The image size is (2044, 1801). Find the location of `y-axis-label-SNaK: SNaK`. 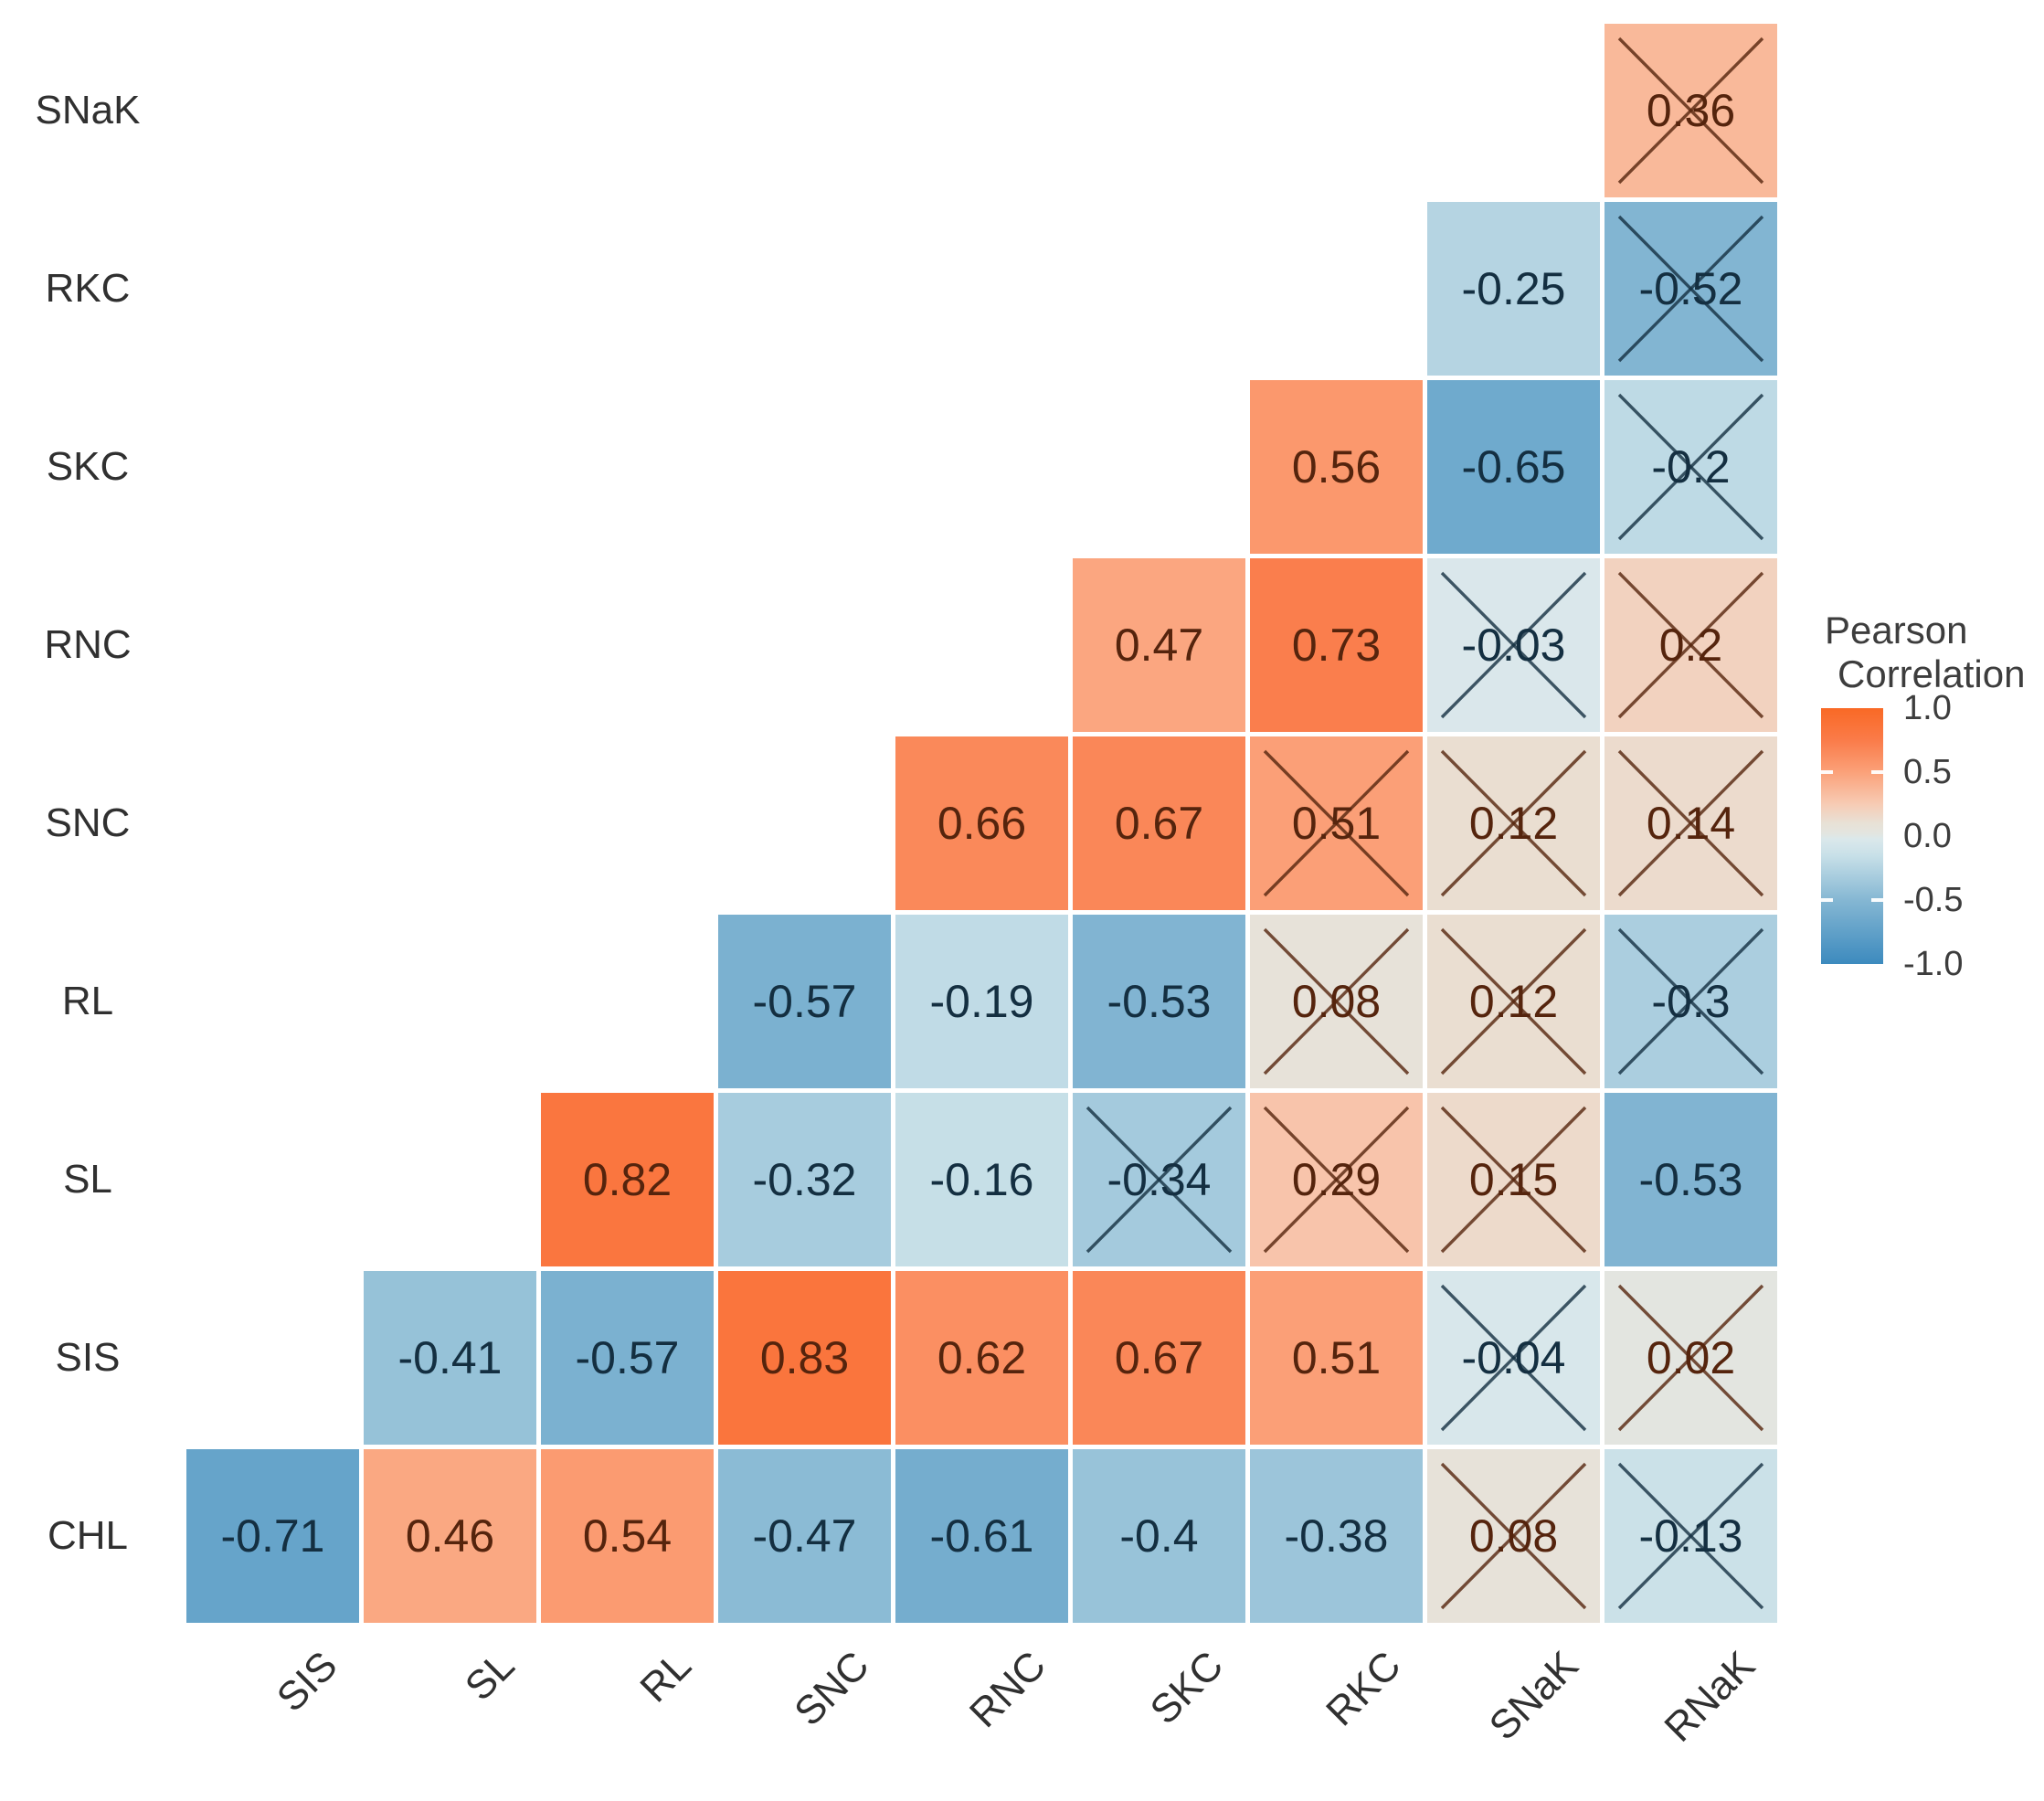

y-axis-label-SNaK: SNaK is located at coordinates (88, 110).